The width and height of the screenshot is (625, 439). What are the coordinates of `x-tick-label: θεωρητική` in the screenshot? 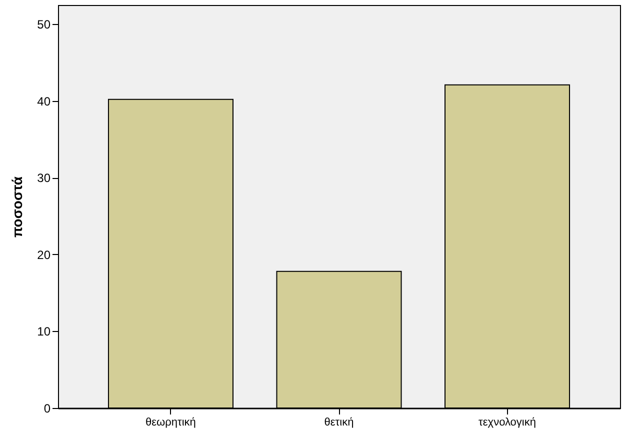 It's located at (171, 422).